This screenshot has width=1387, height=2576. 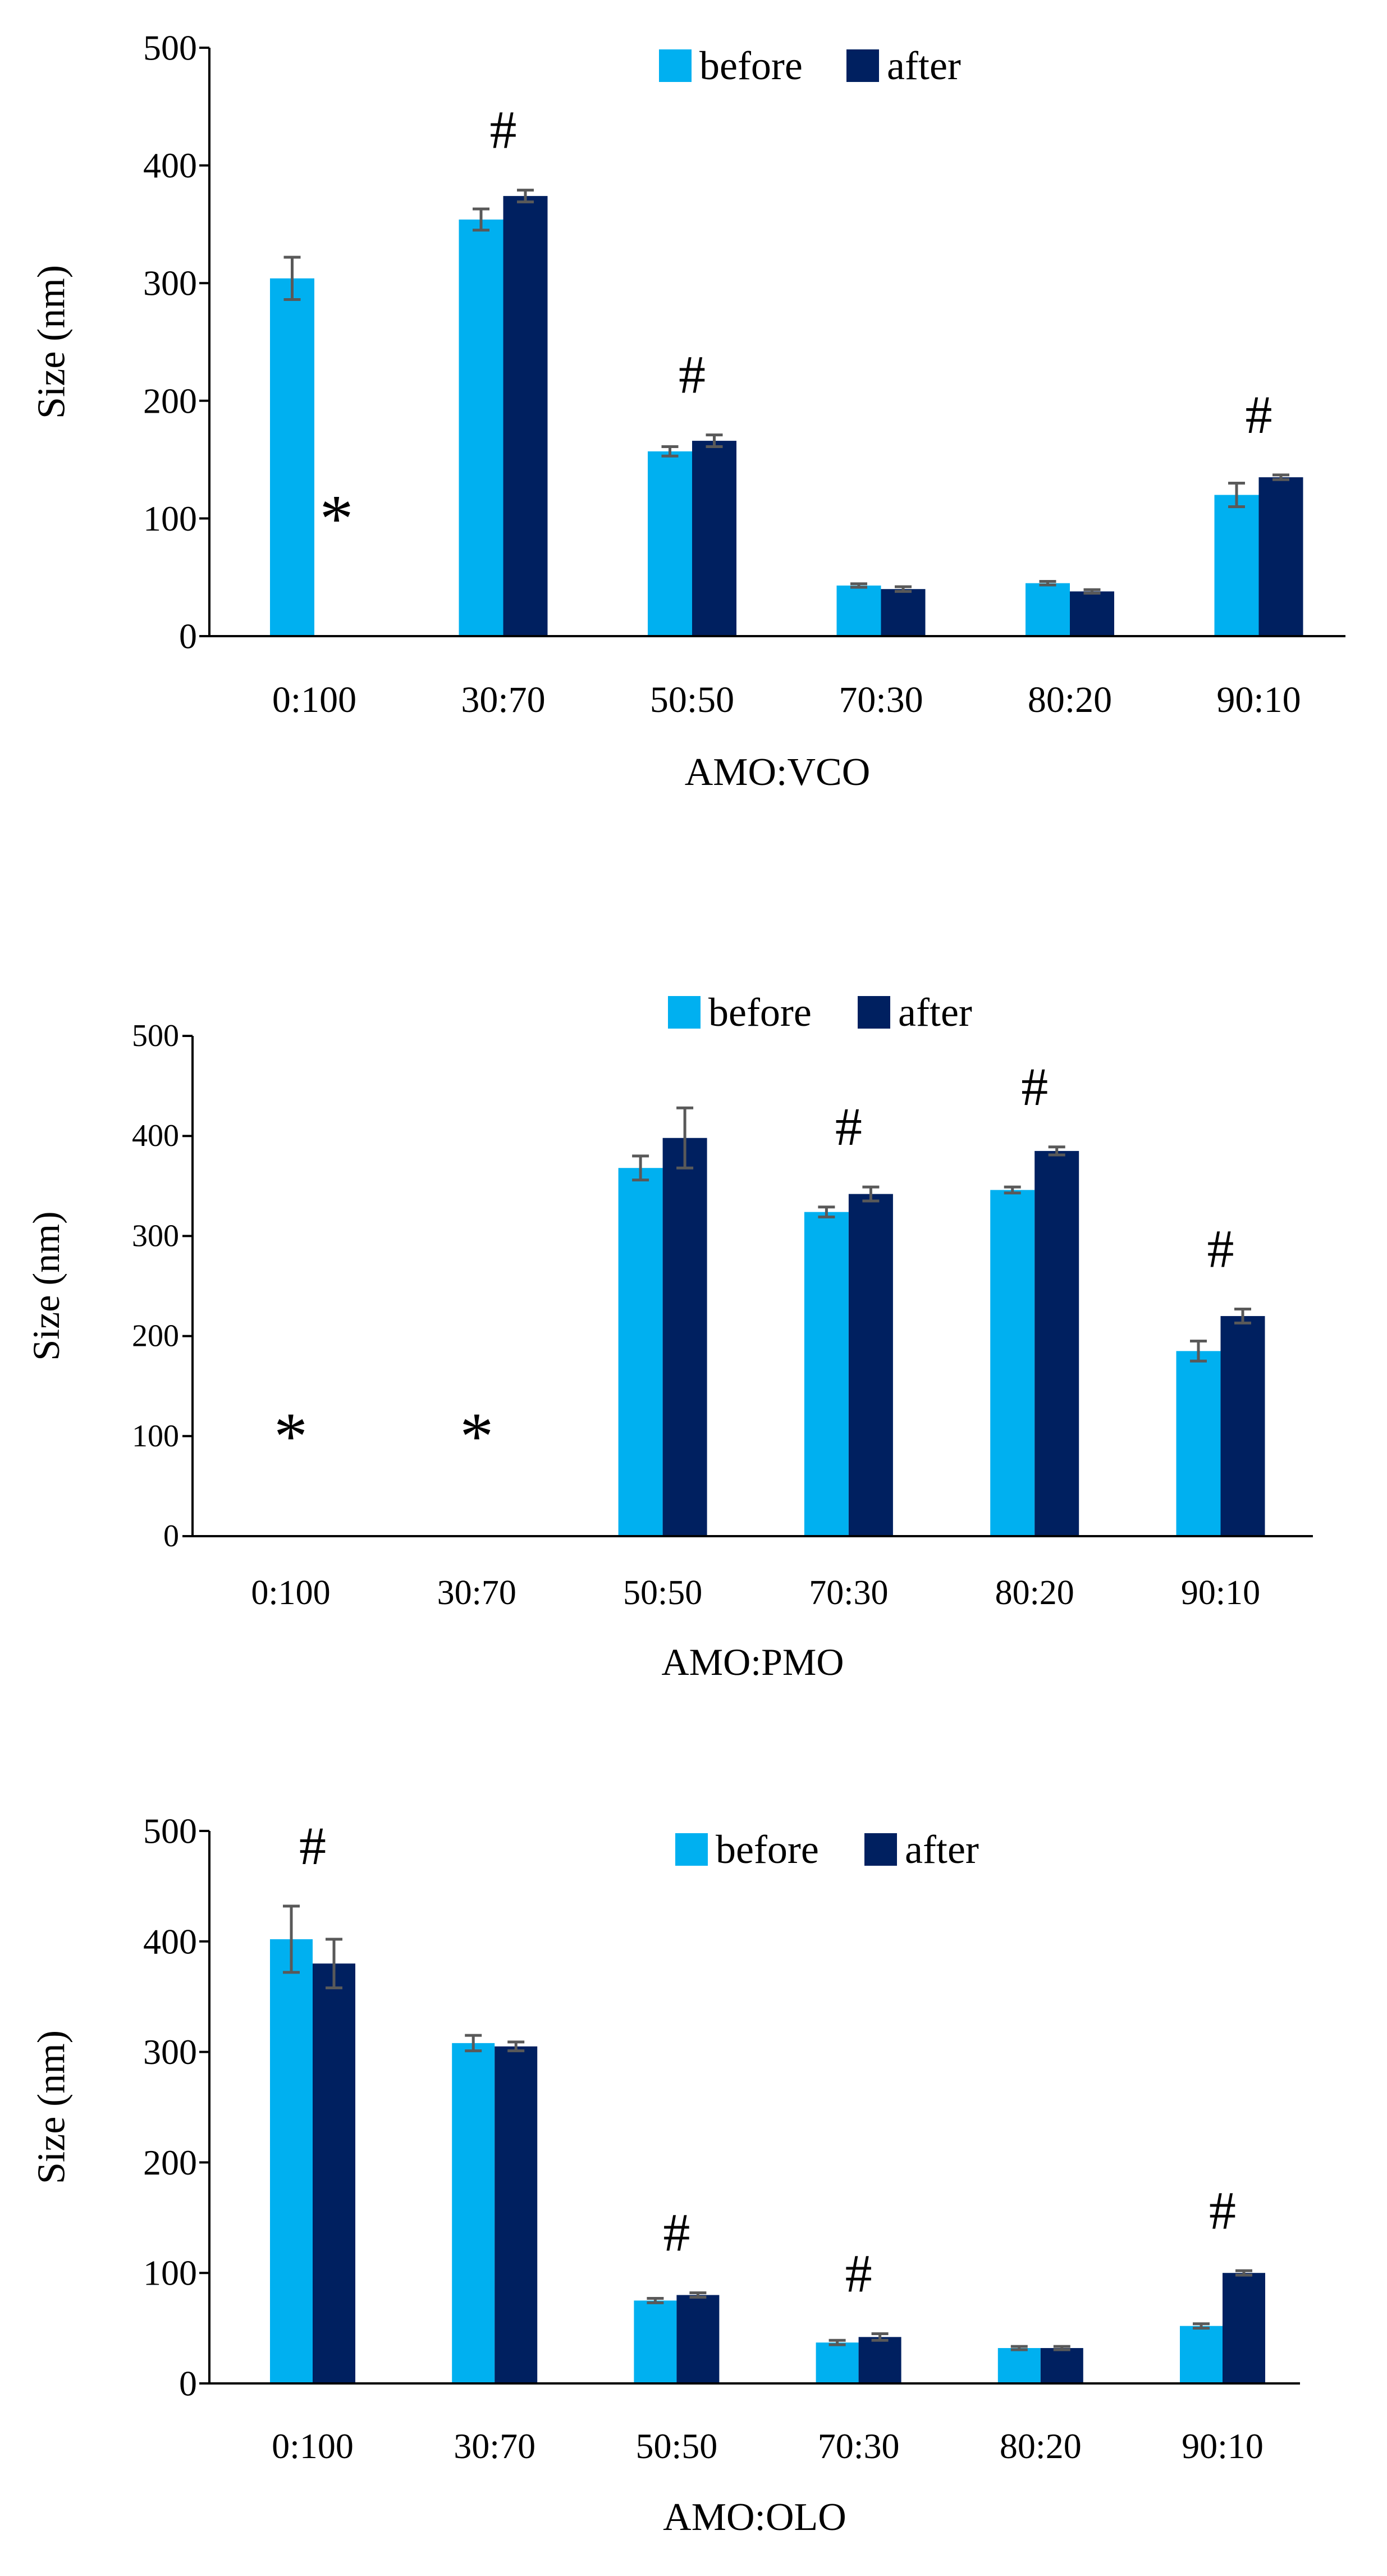 I want to click on x-axis-label: AMO:OLO, so click(x=754, y=2517).